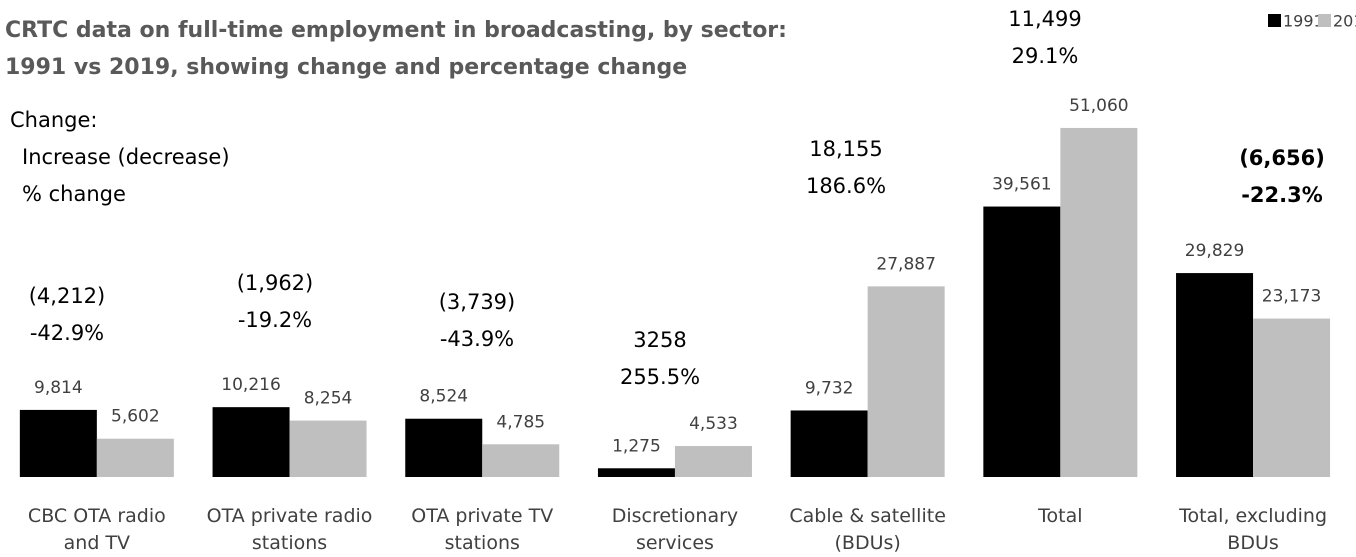 The image size is (1356, 557). Describe the element at coordinates (867, 516) in the screenshot. I see `x-tick-label-line: Cable & satellite` at that location.